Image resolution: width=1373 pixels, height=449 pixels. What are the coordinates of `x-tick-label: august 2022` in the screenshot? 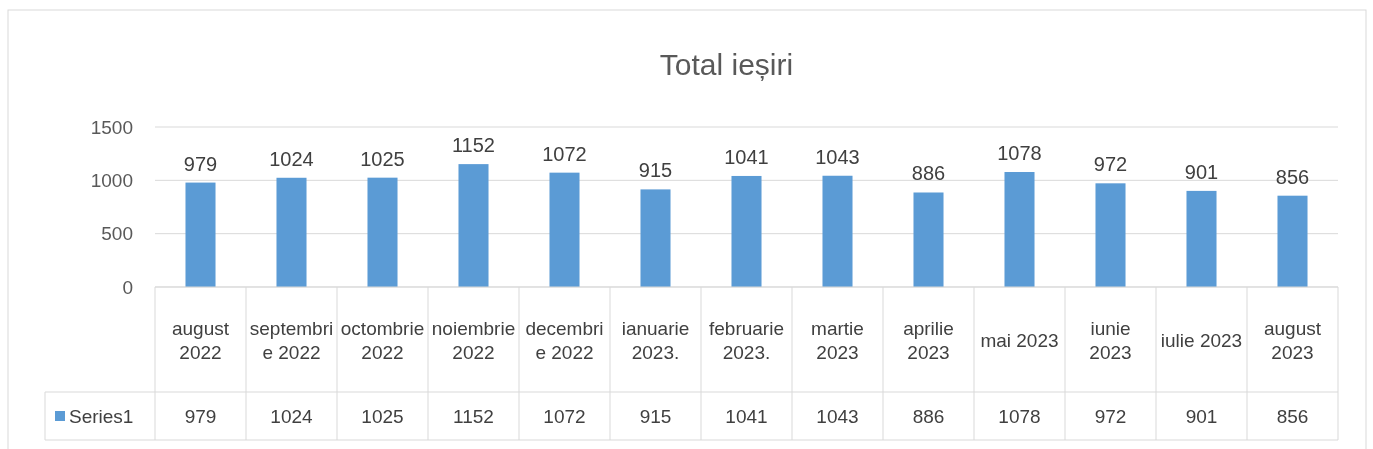 It's located at (200, 340).